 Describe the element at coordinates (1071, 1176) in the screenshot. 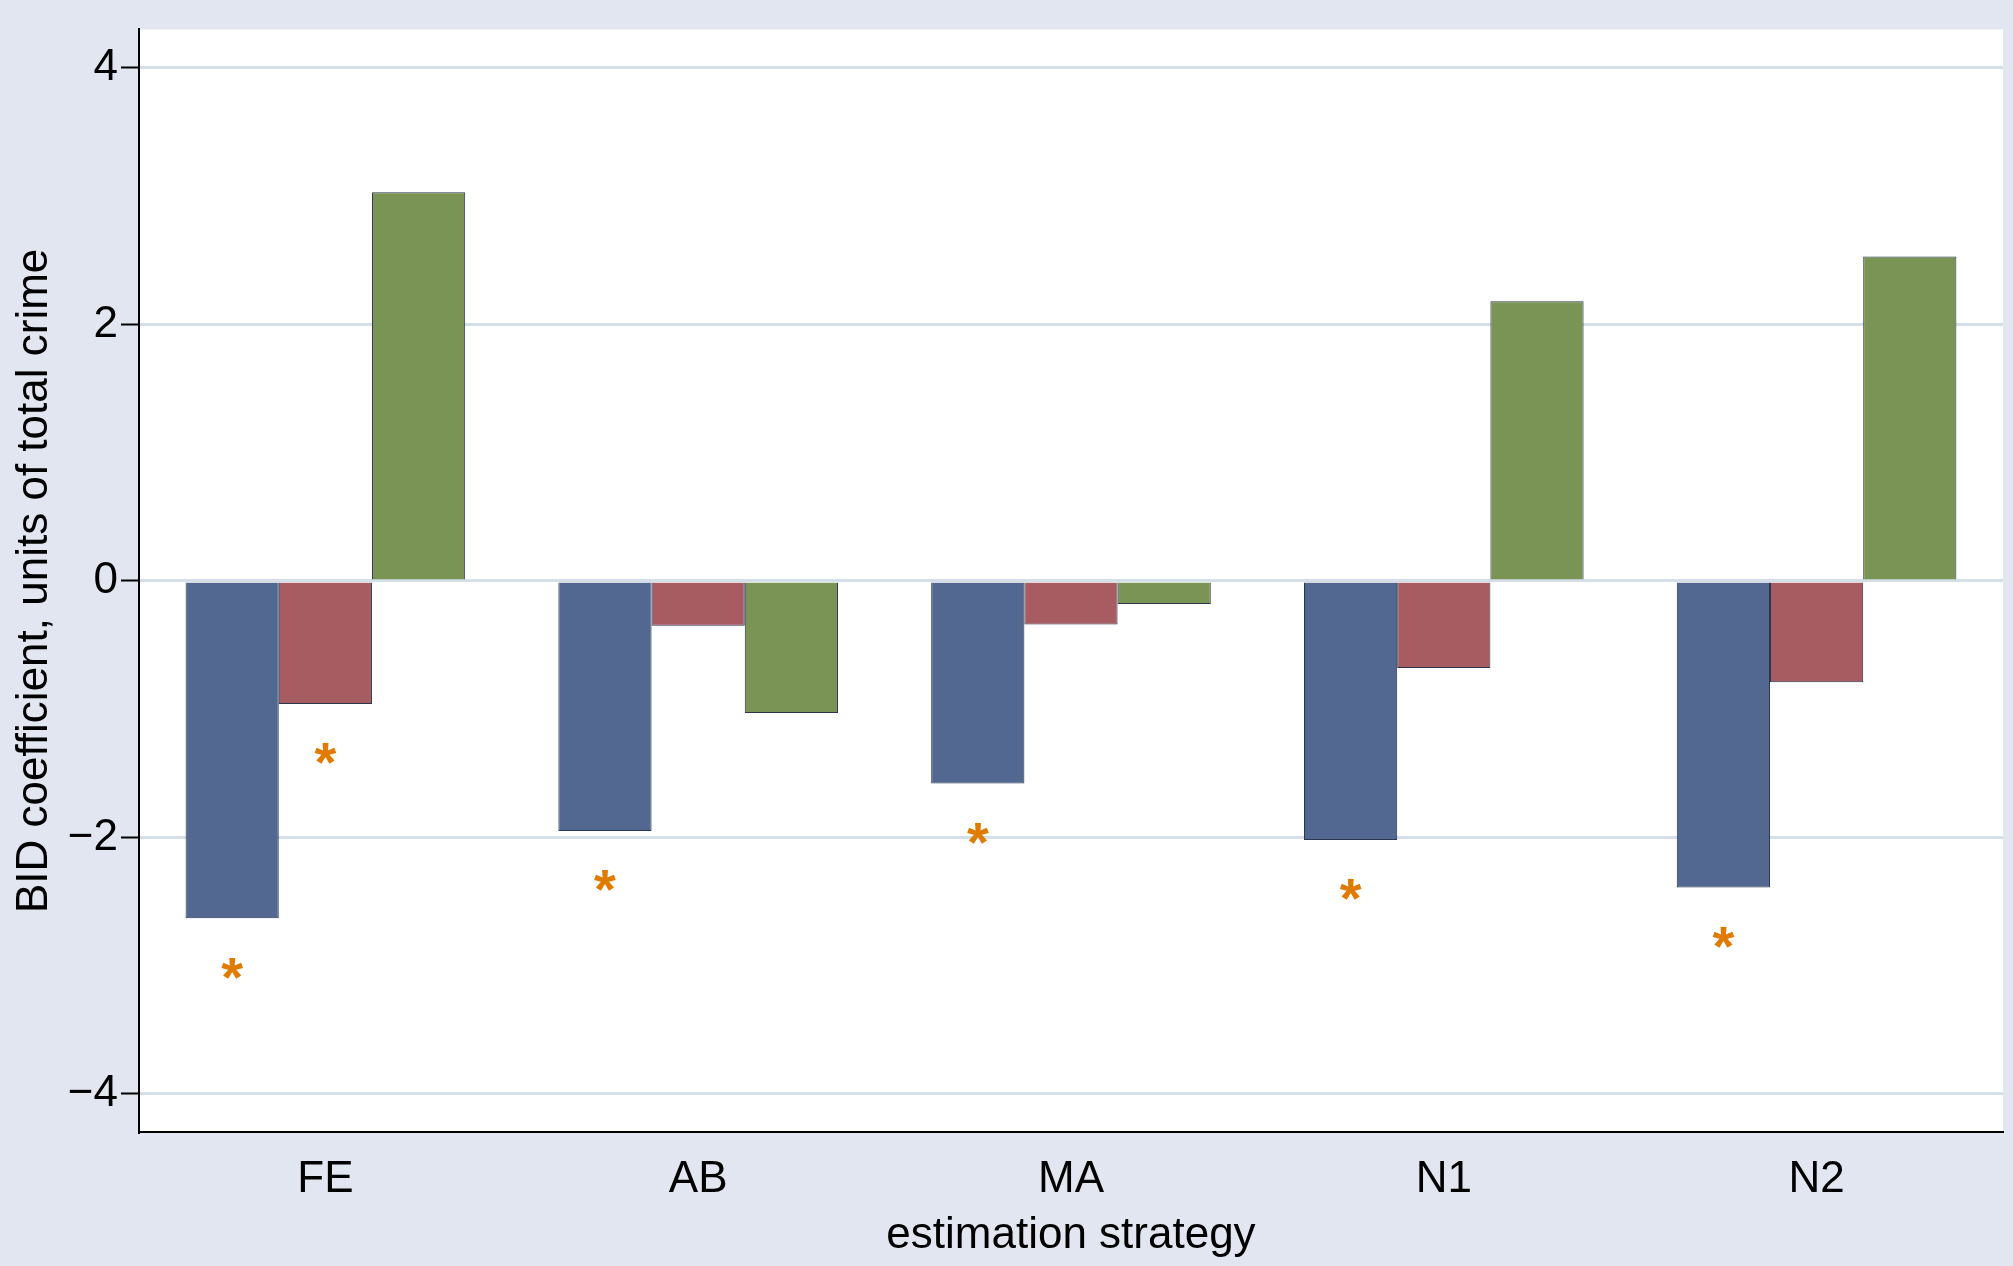

I see `x-tick-label: MA` at that location.